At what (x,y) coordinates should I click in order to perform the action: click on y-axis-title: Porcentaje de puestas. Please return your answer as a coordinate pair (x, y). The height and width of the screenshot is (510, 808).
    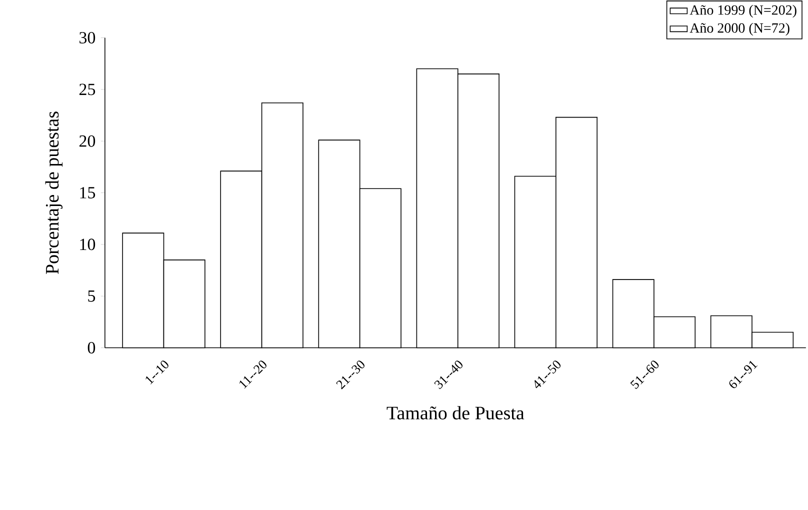
    Looking at the image, I should click on (54, 193).